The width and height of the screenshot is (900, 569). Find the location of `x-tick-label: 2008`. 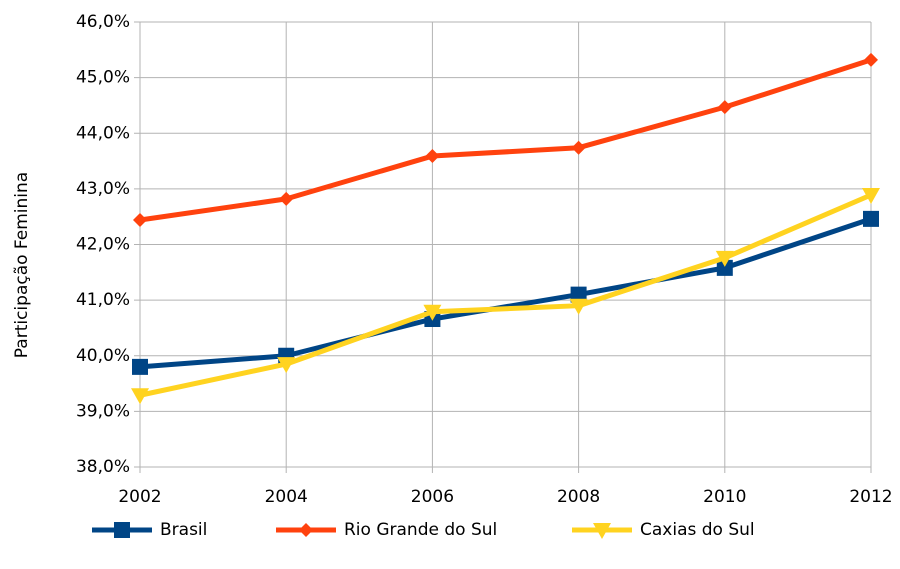

x-tick-label: 2008 is located at coordinates (578, 497).